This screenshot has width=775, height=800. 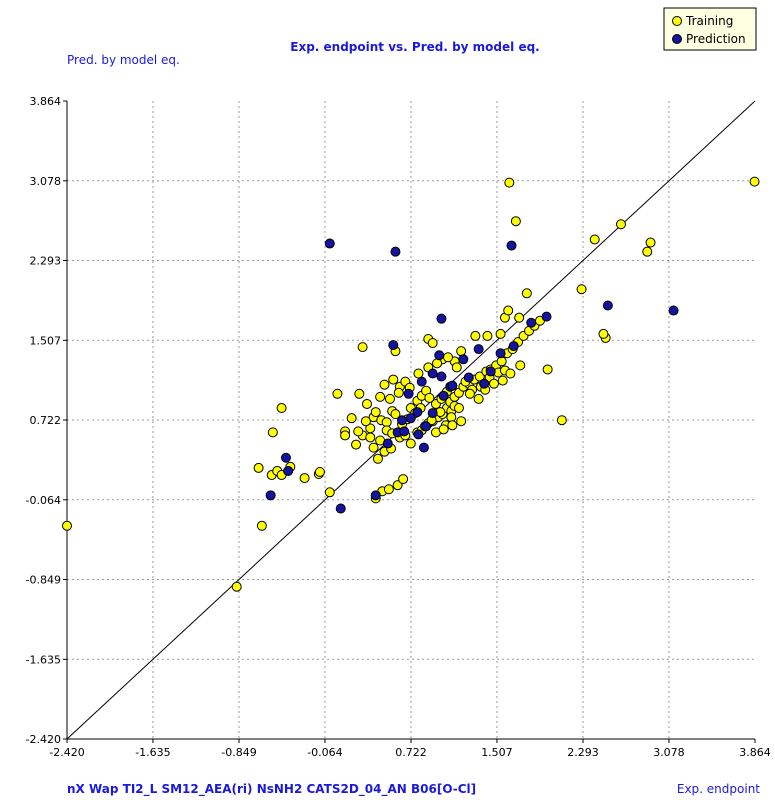 What do you see at coordinates (716, 39) in the screenshot?
I see `legend-prediction-label: Prediction` at bounding box center [716, 39].